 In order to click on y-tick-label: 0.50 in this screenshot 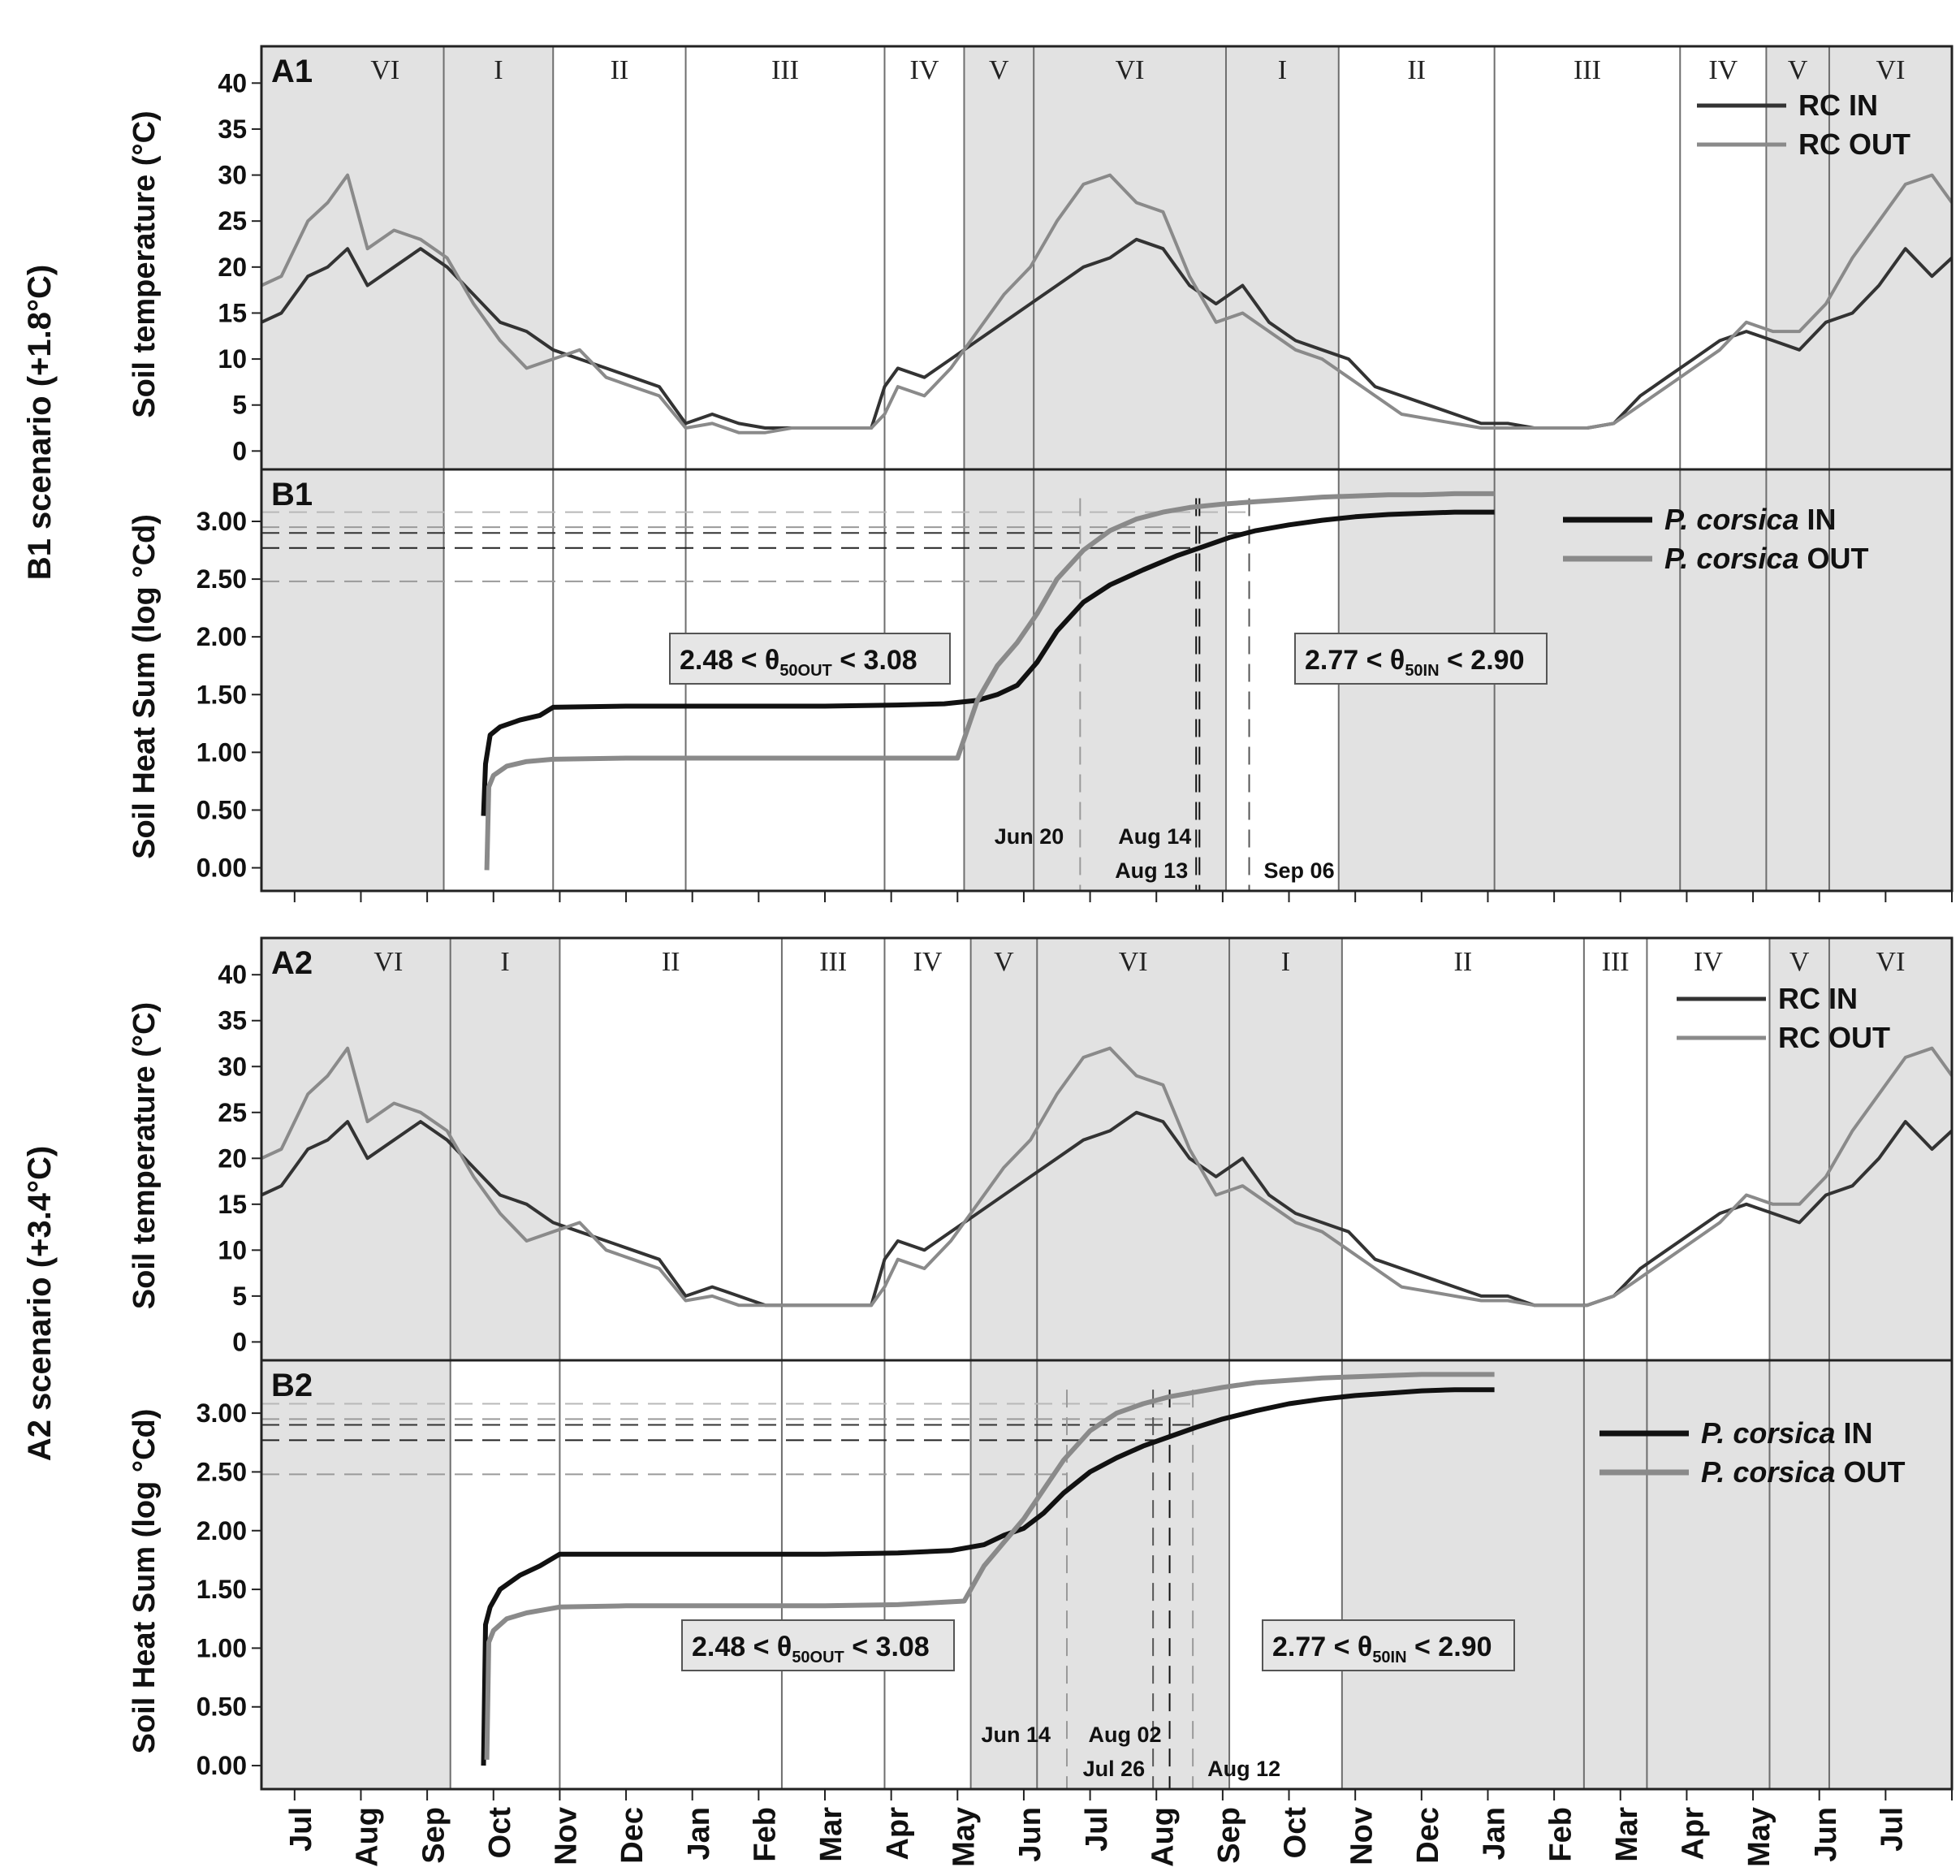, I will do `click(221, 1707)`.